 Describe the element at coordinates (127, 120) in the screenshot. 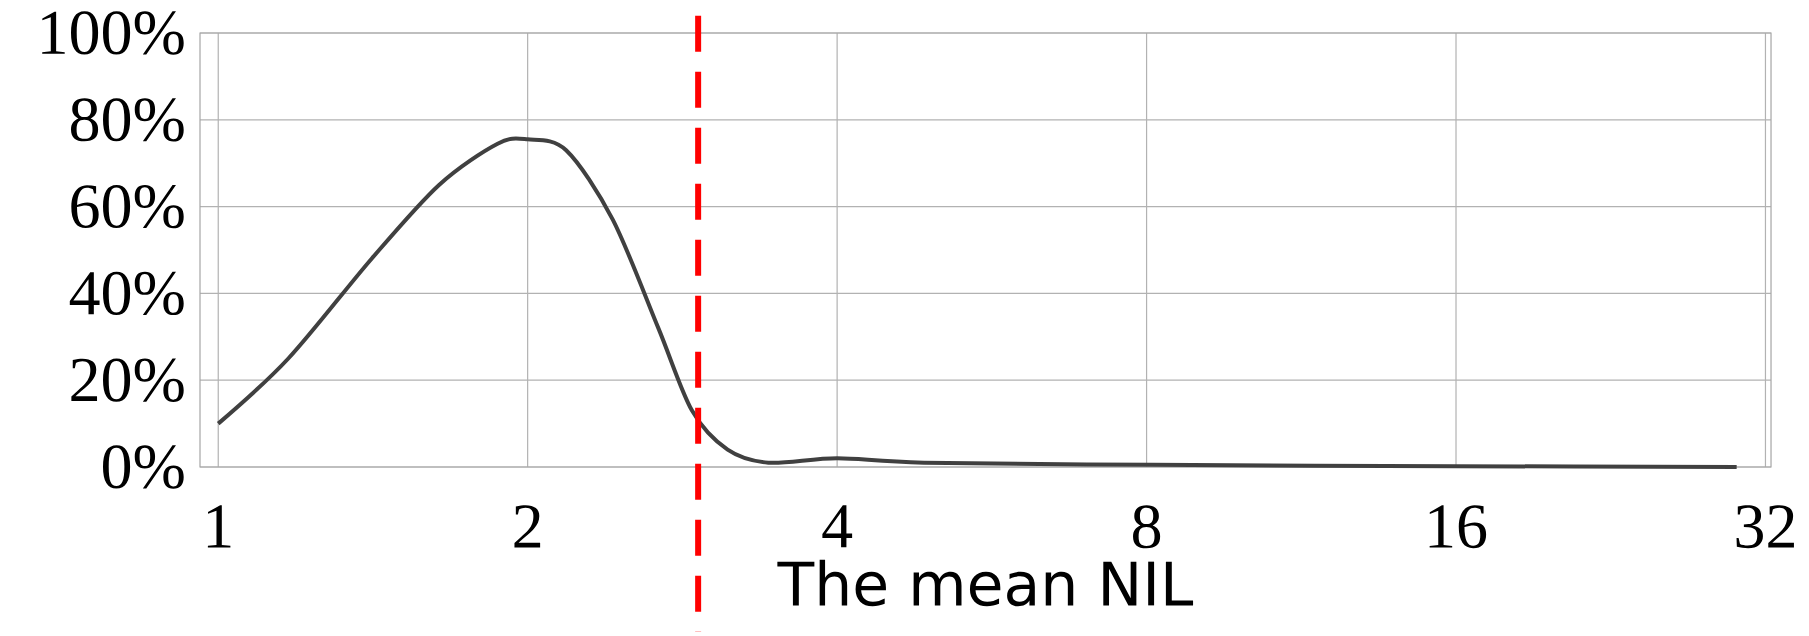

I see `y-tick-label: 80%` at that location.